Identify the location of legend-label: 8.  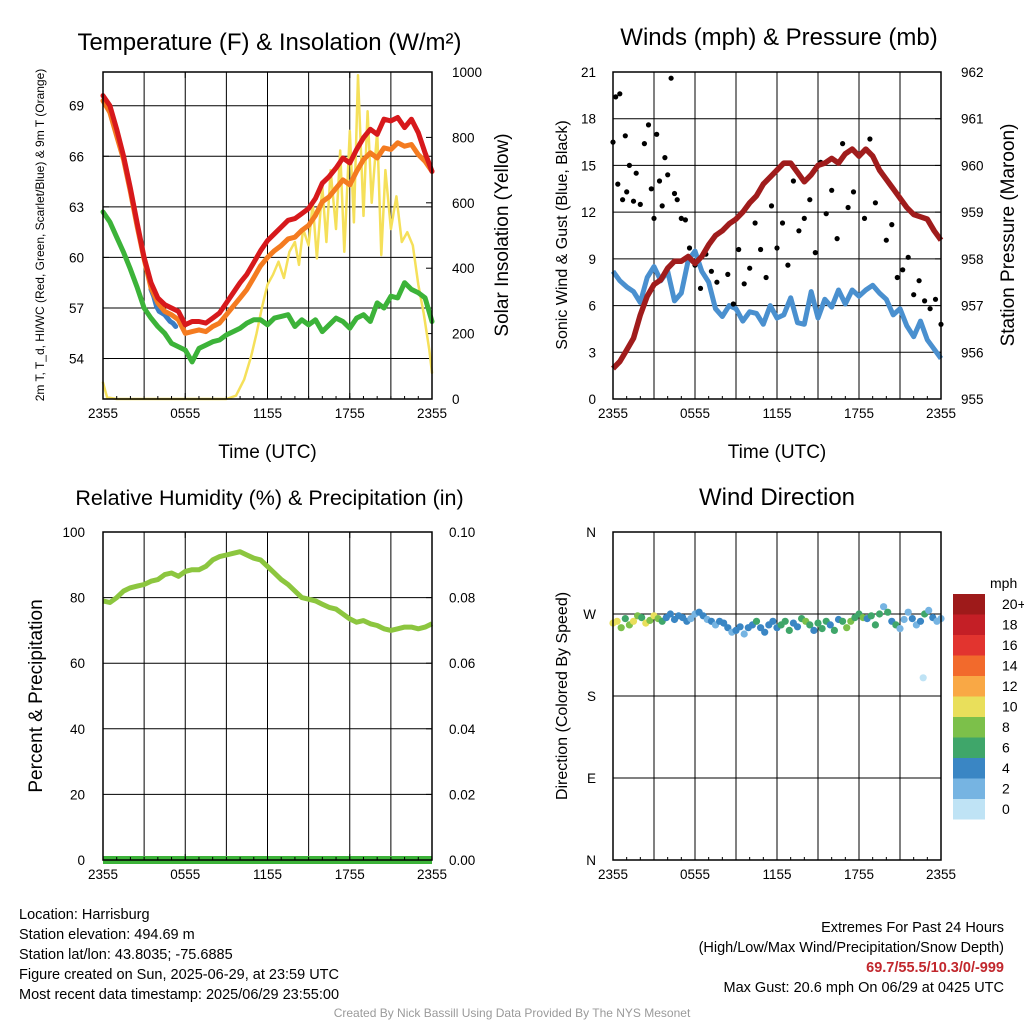
(1006, 727).